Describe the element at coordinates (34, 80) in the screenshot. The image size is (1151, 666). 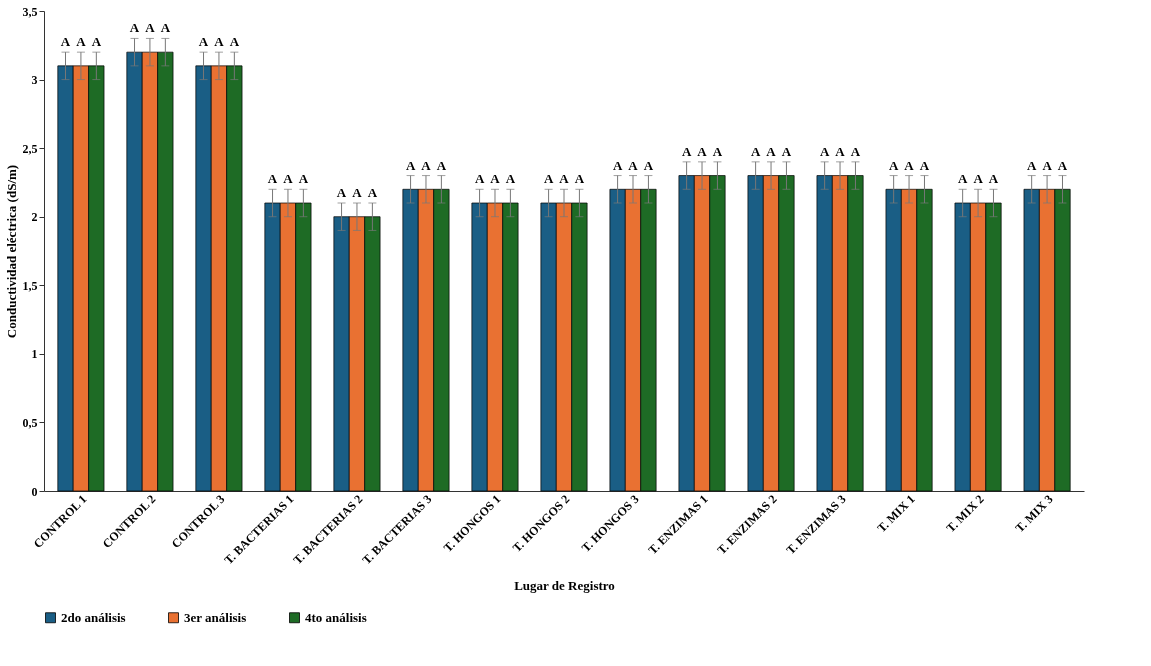
I see `y-tick-label: 3` at that location.